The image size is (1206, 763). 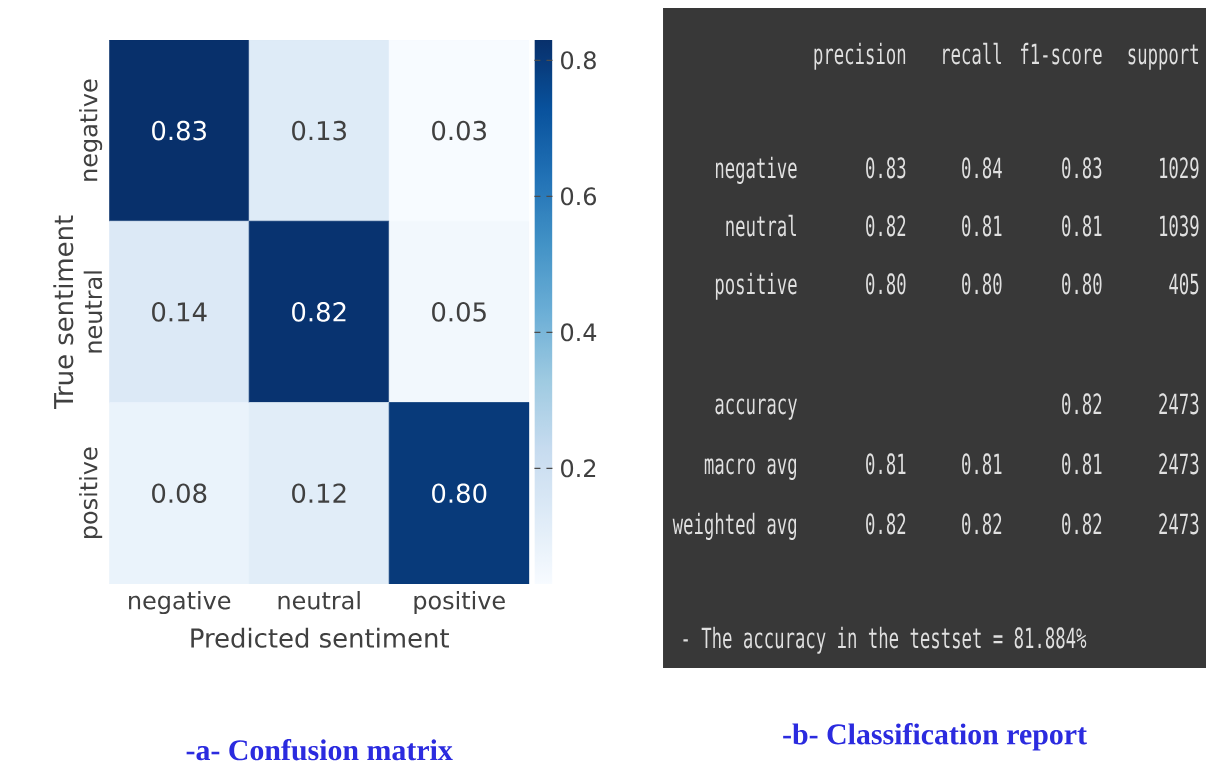 I want to click on data-label: 0.13, so click(x=319, y=130).